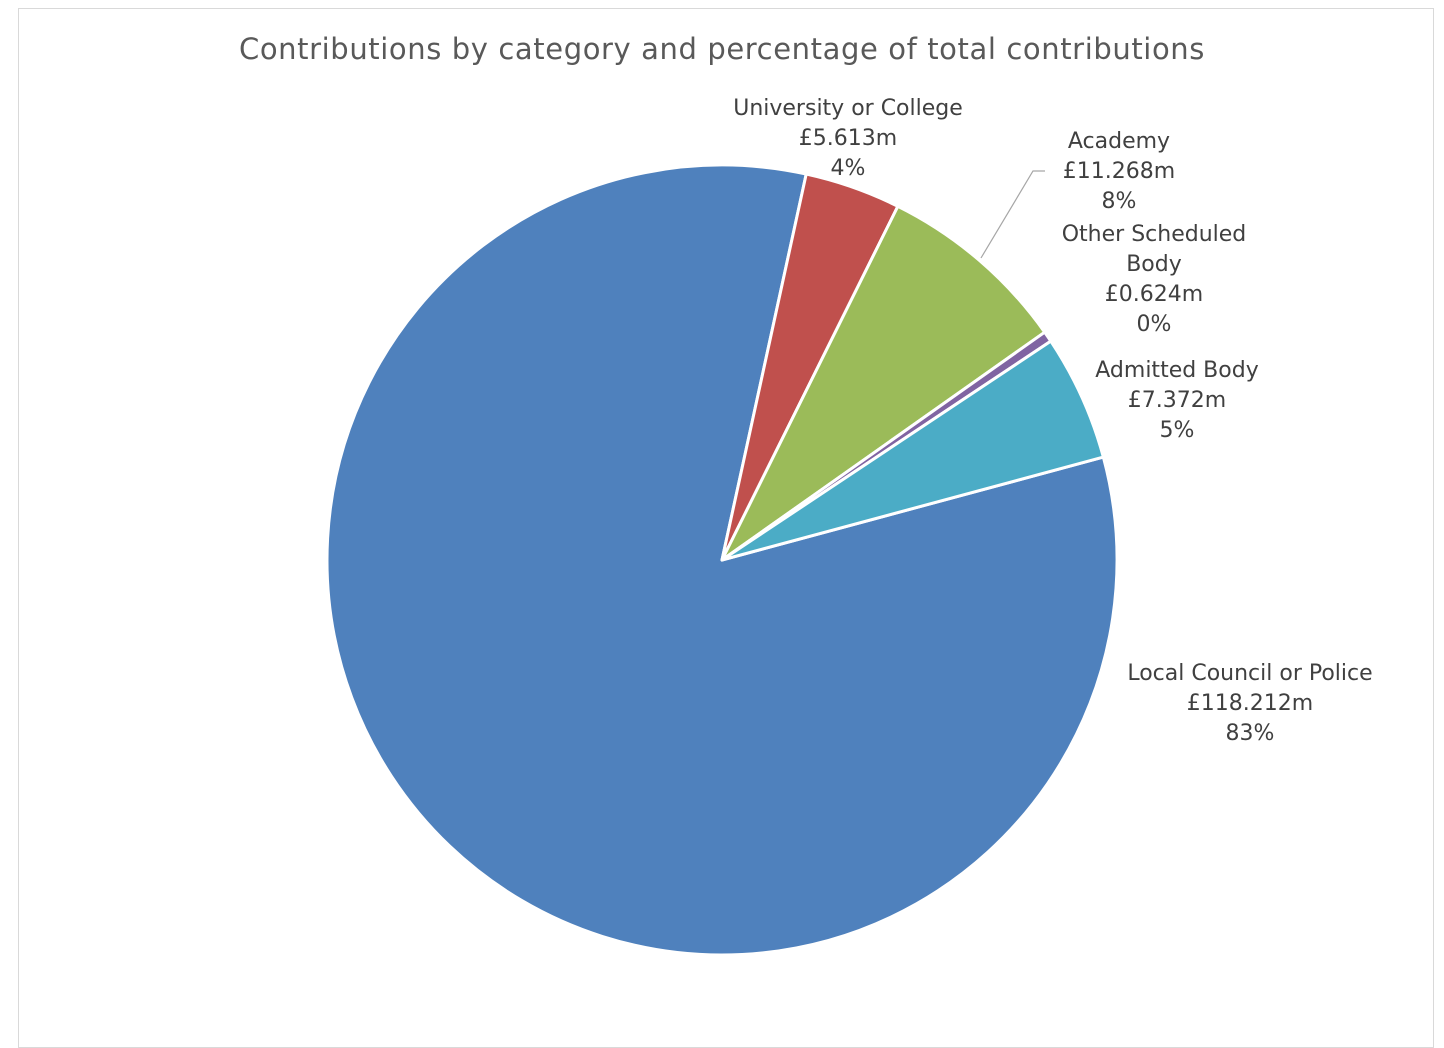 This screenshot has height=1048, width=1444. Describe the element at coordinates (1119, 171) in the screenshot. I see `data-label-value: £11.268m` at that location.